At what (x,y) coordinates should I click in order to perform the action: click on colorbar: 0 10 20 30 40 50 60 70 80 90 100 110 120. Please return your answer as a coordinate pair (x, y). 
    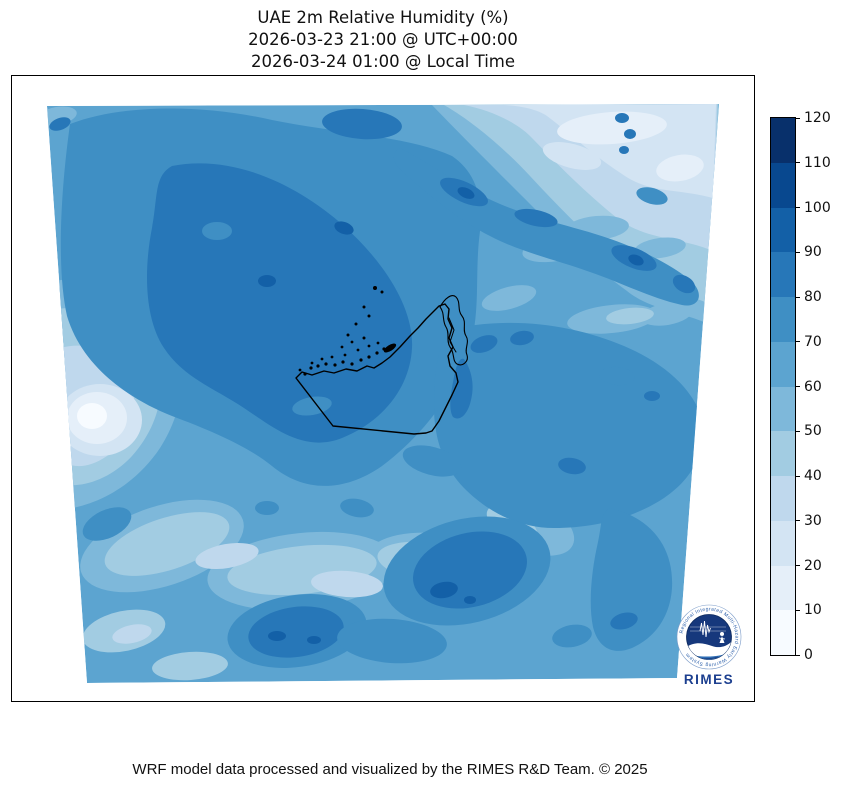
    Looking at the image, I should click on (805, 386).